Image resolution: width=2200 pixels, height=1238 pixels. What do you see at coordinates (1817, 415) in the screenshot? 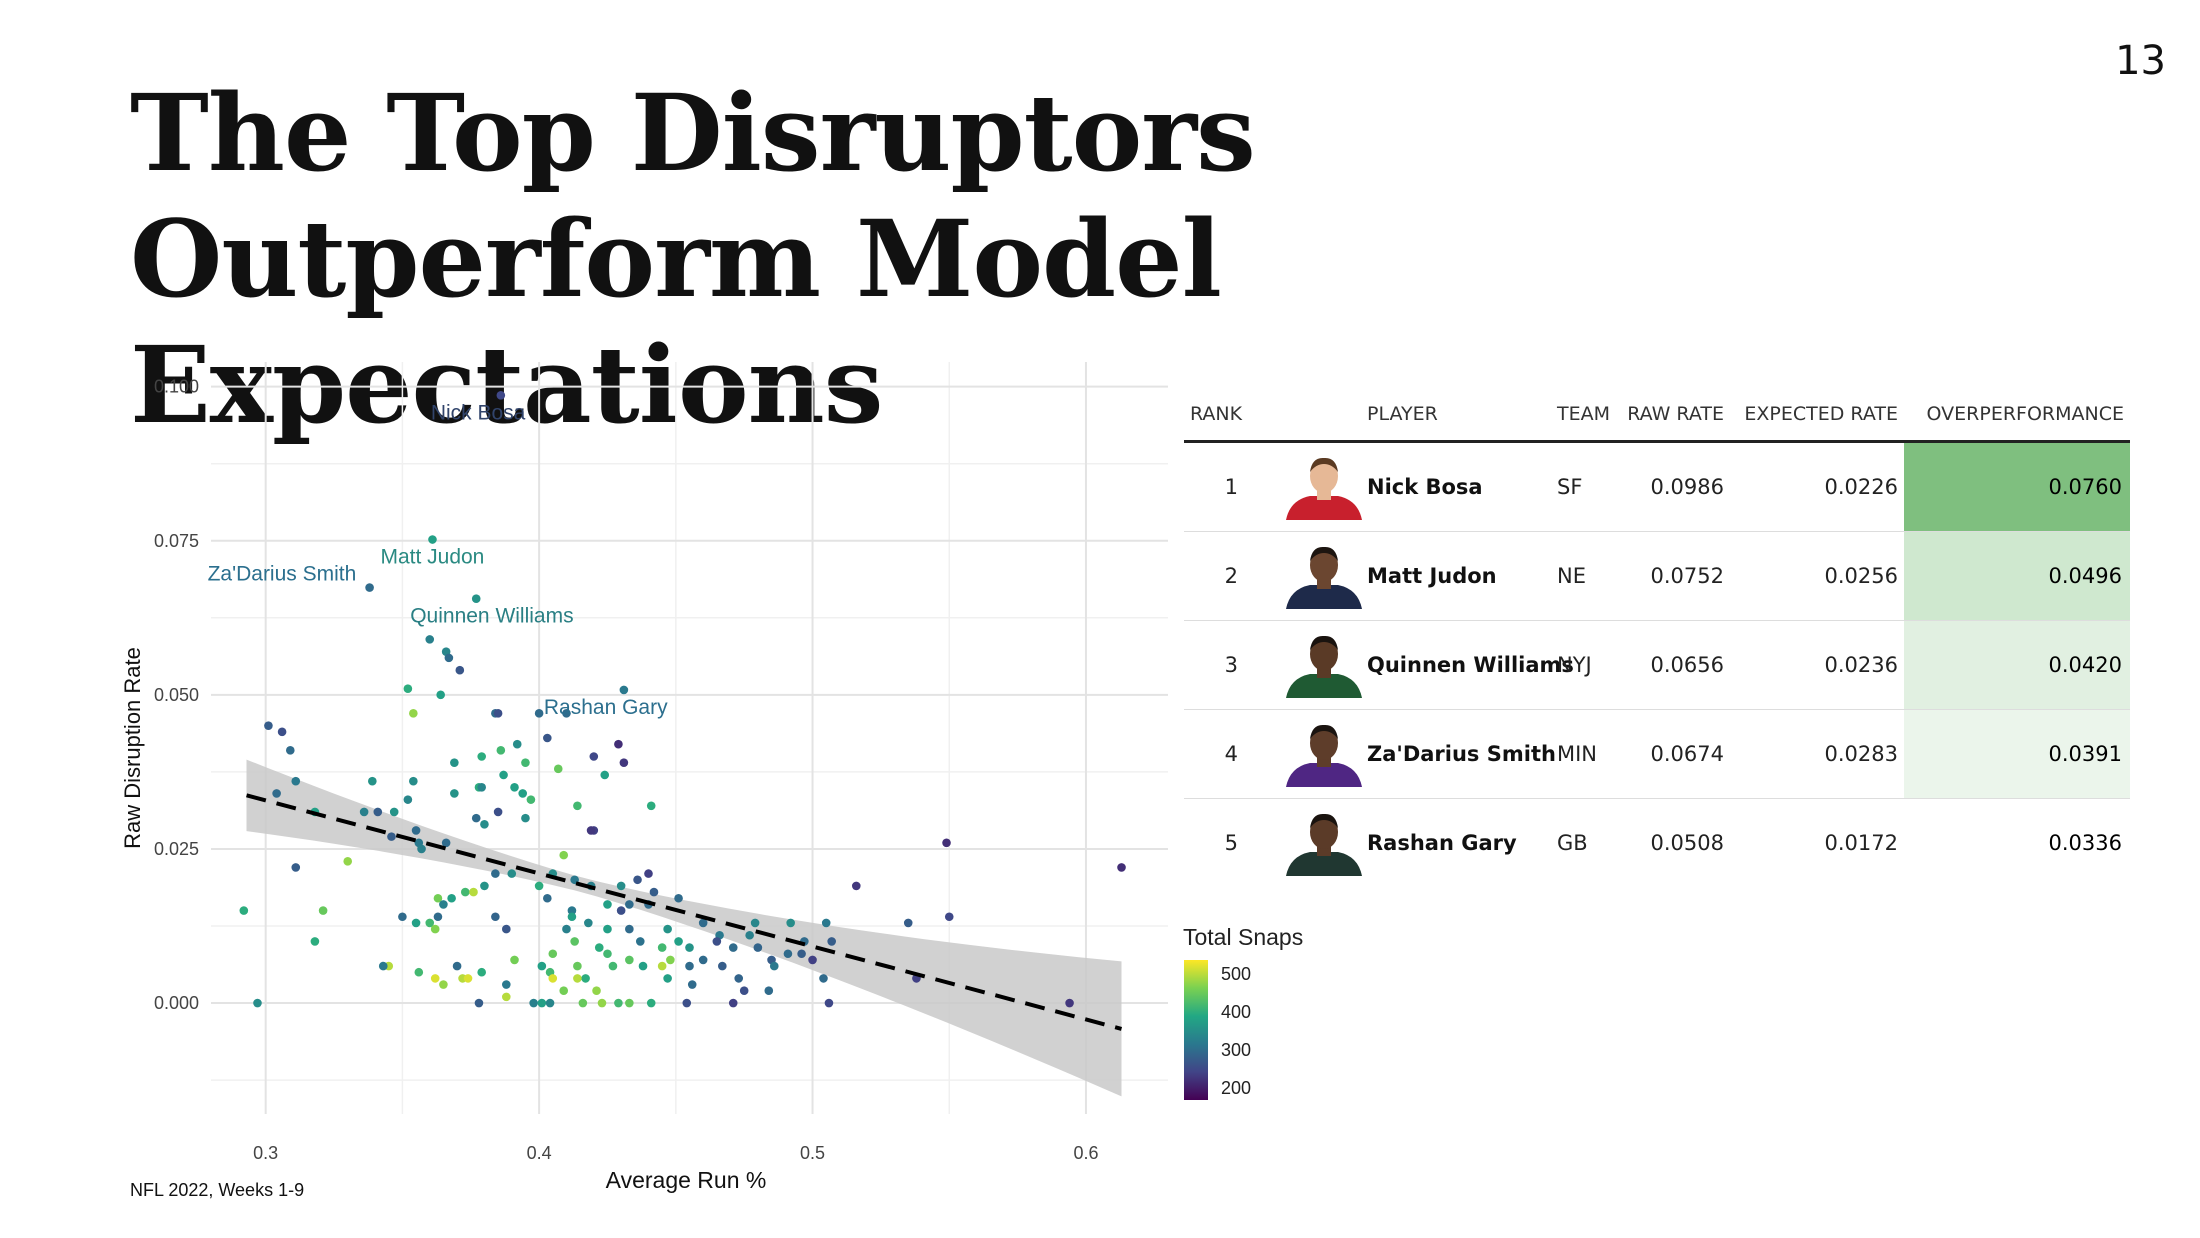
I see `col-expected-rate: EXPECTED RATE` at bounding box center [1817, 415].